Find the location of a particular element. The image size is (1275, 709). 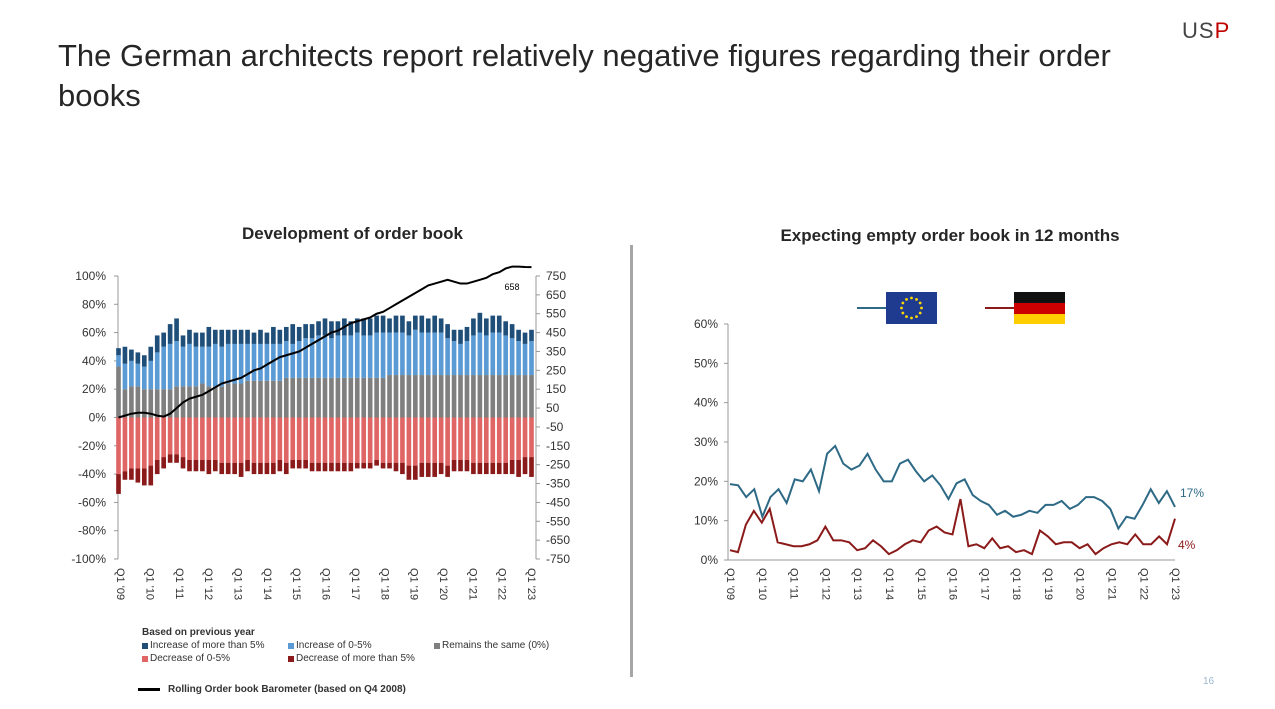

y-tick-label-left: 40% is located at coordinates (94, 361).